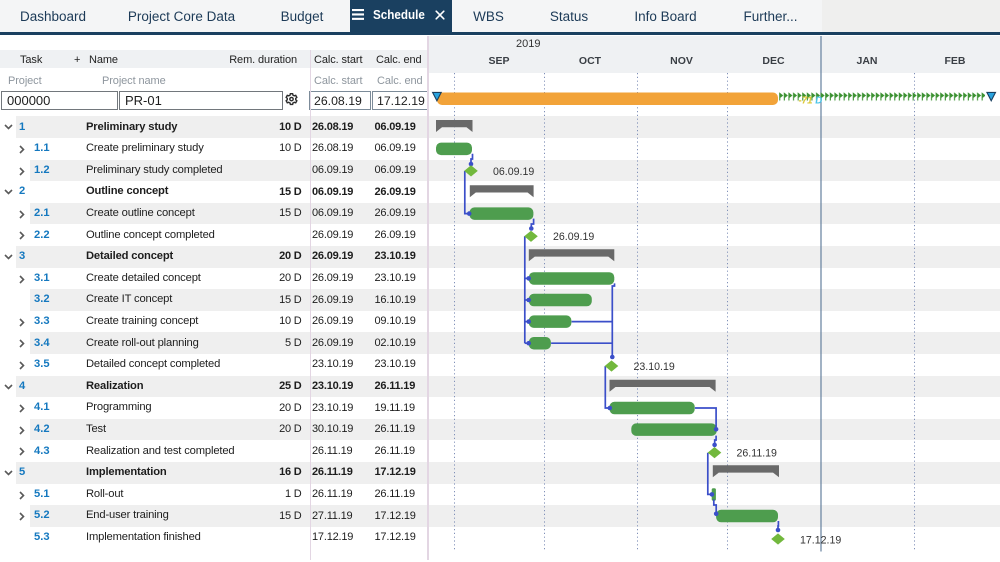  I want to click on svg-text: 06.09.19, so click(513, 172).